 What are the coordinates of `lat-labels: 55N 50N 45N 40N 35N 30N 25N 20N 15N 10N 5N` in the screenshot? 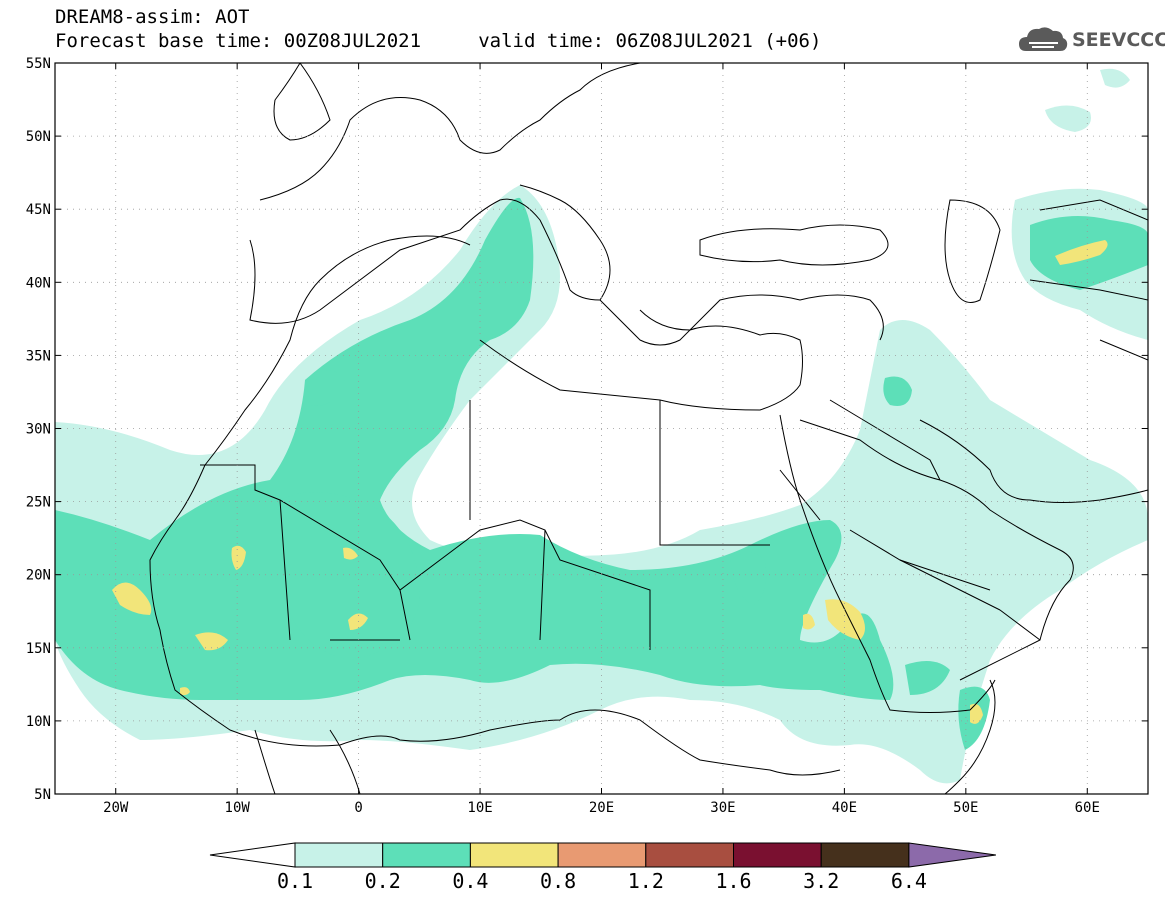 It's located at (38, 429).